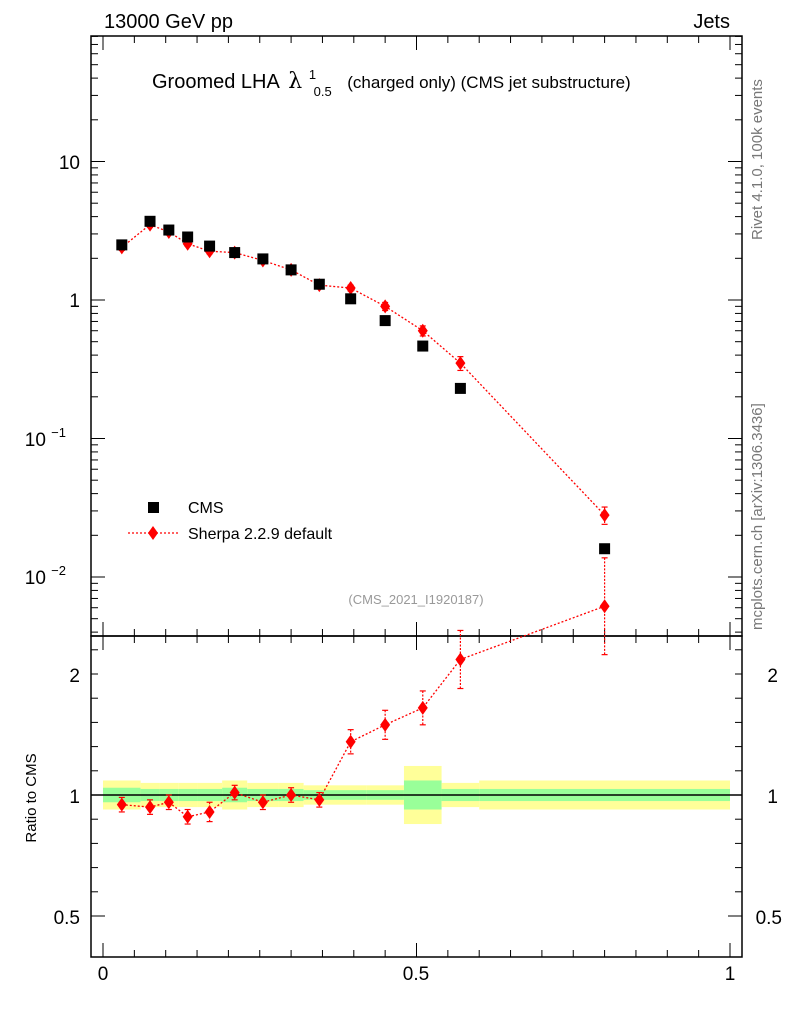  Describe the element at coordinates (216, 82) in the screenshot. I see `plot-title-main: Groomed LHA` at that location.